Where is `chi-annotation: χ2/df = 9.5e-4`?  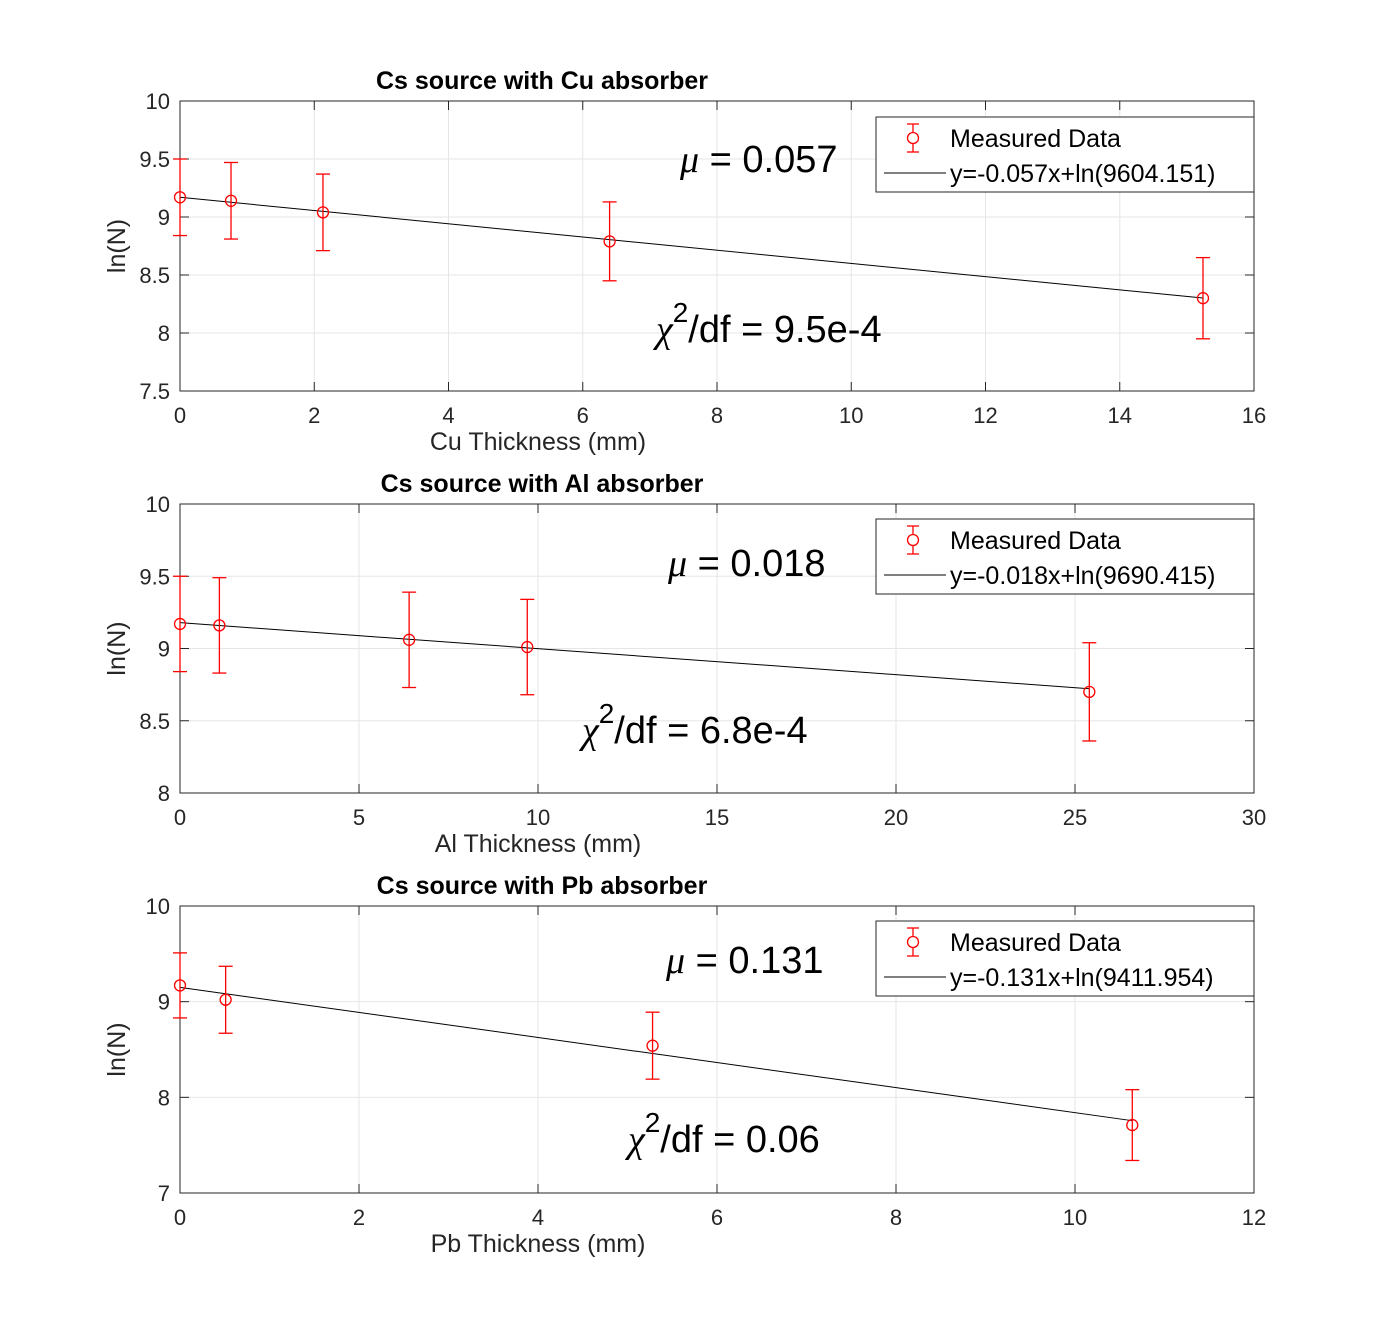
chi-annotation: χ2/df = 9.5e-4 is located at coordinates (767, 324).